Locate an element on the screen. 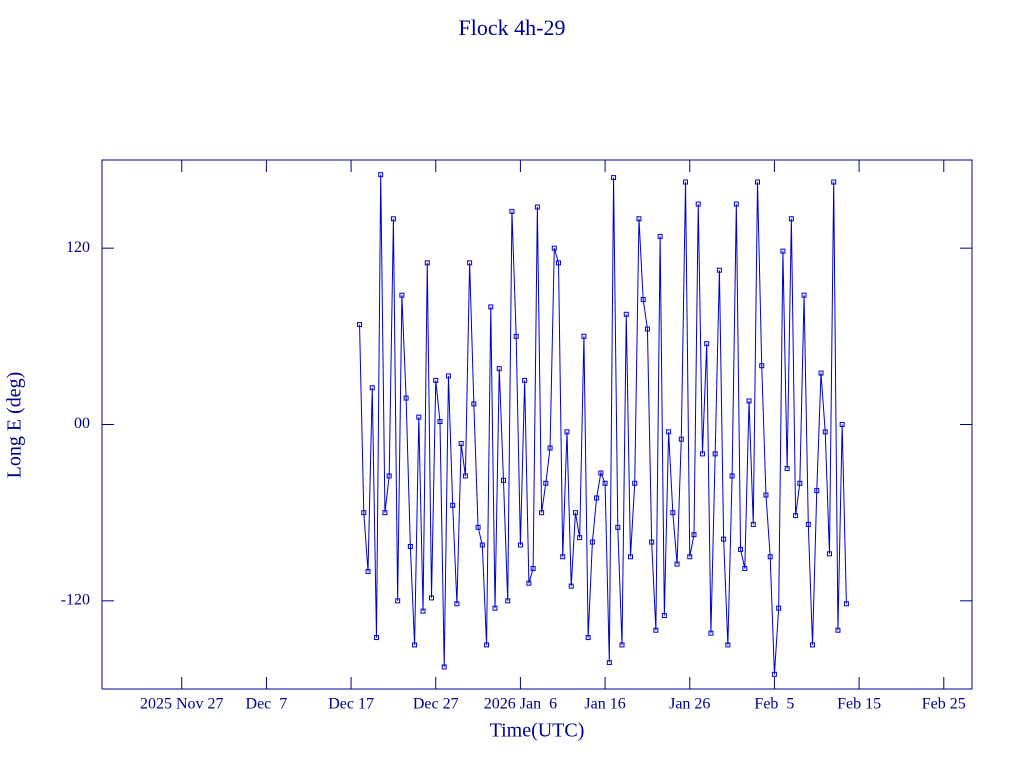 The width and height of the screenshot is (1024, 768). y-tick-label: -120 is located at coordinates (75, 600).